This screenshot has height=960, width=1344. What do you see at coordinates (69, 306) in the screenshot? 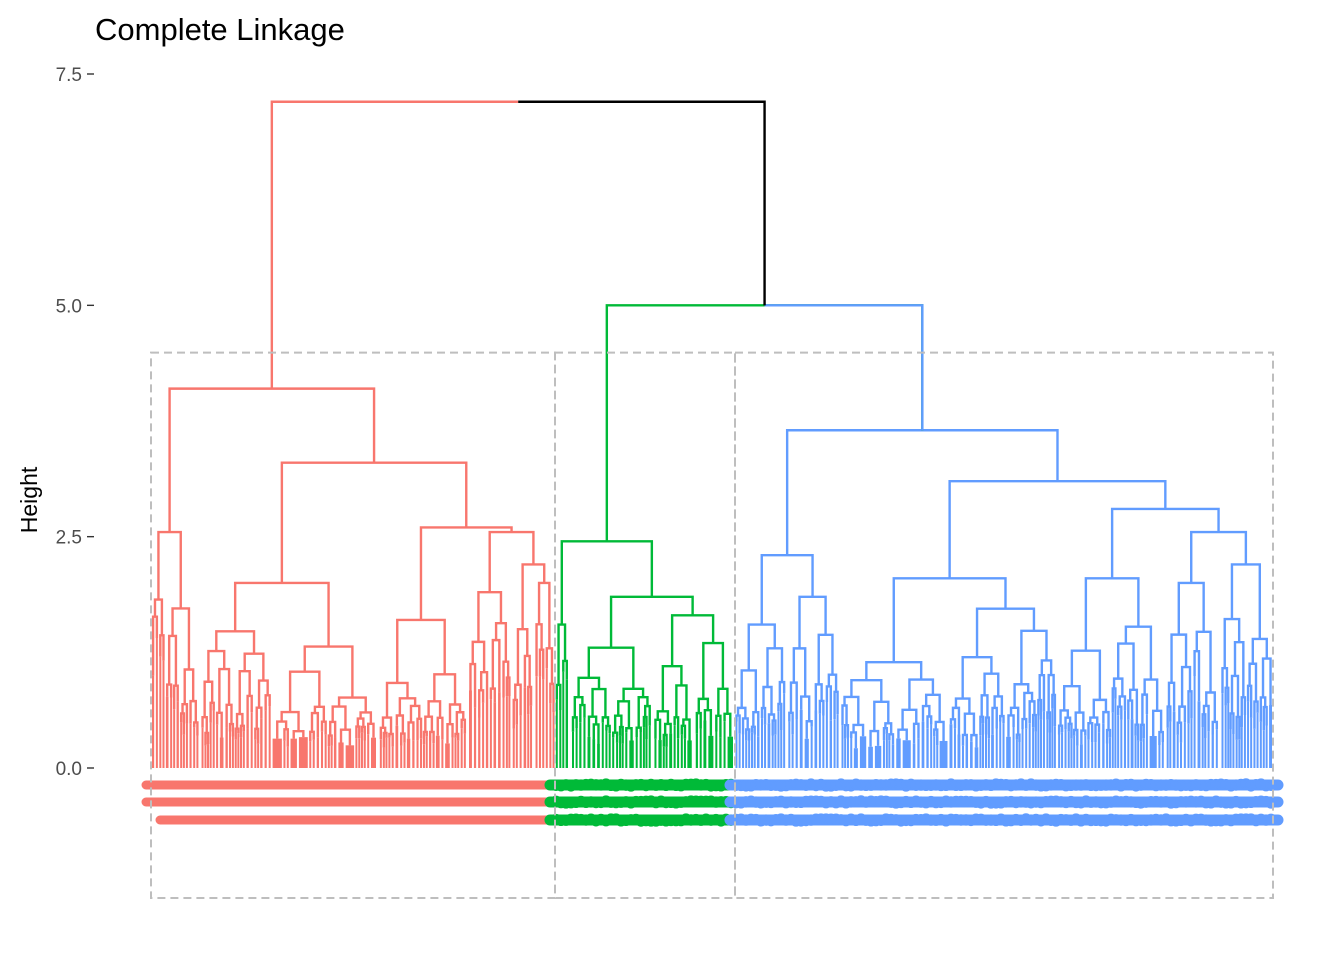
I see `y-tick-label: 5.0` at bounding box center [69, 306].